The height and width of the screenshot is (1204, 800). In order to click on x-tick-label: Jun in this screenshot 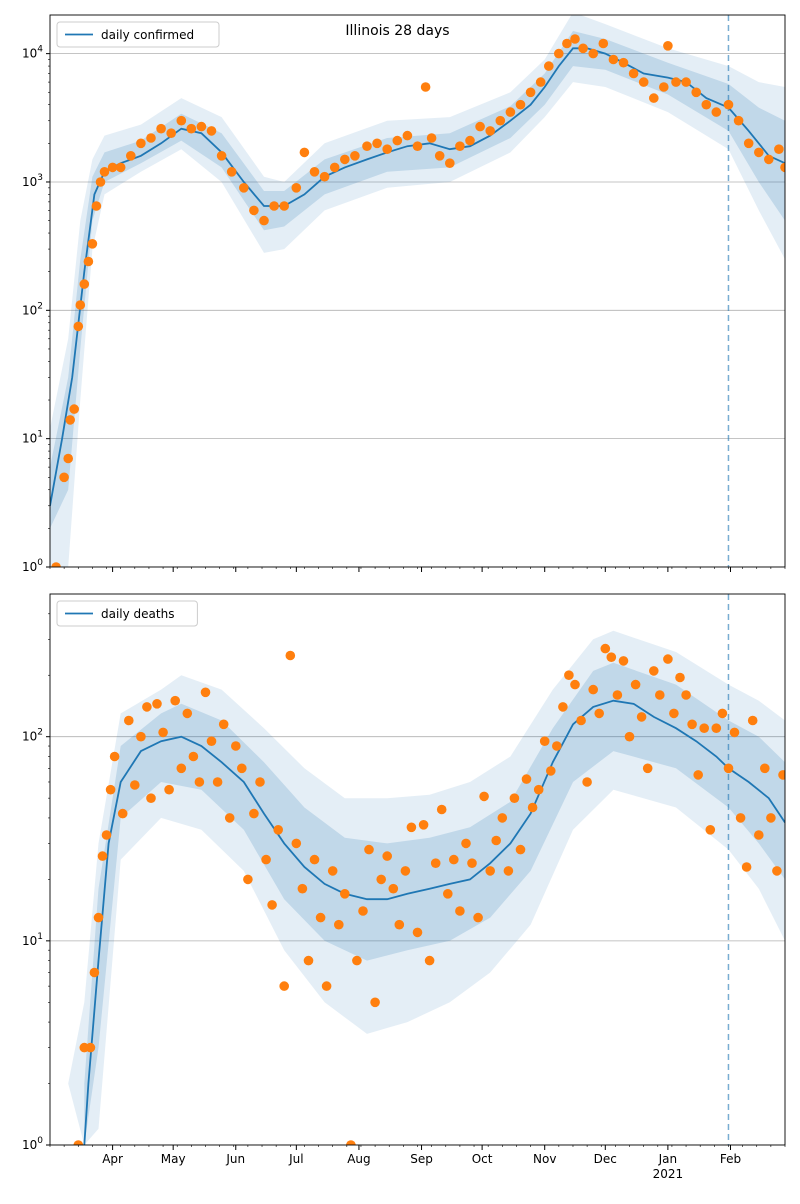, I will do `click(235, 1159)`.